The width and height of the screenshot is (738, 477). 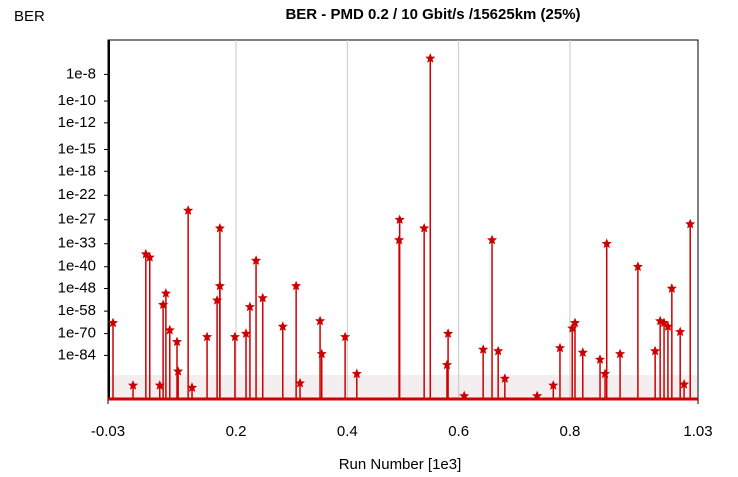 I want to click on y-tick-label: 1e-27, so click(x=77, y=219).